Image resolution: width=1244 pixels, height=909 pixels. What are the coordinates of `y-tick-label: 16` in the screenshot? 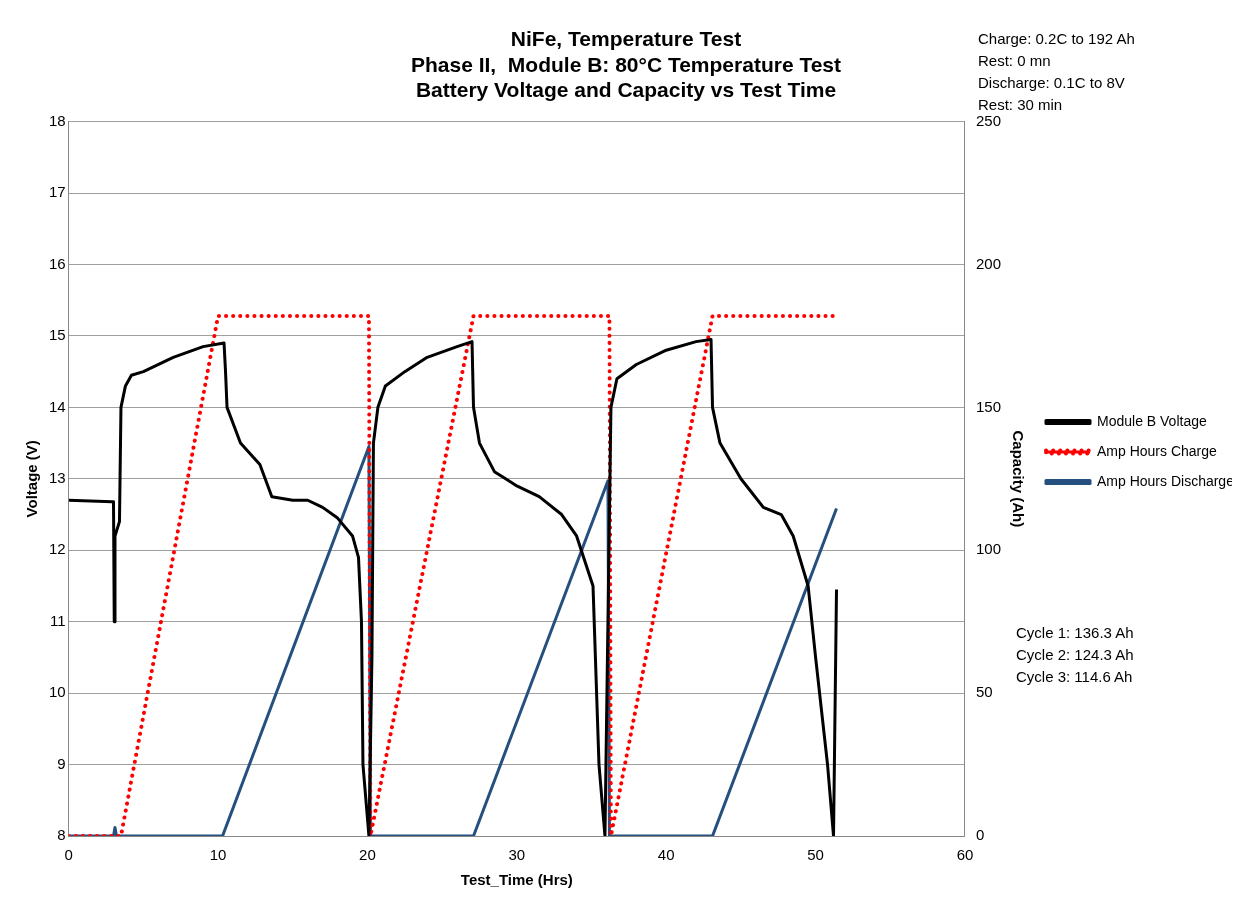 It's located at (57, 263).